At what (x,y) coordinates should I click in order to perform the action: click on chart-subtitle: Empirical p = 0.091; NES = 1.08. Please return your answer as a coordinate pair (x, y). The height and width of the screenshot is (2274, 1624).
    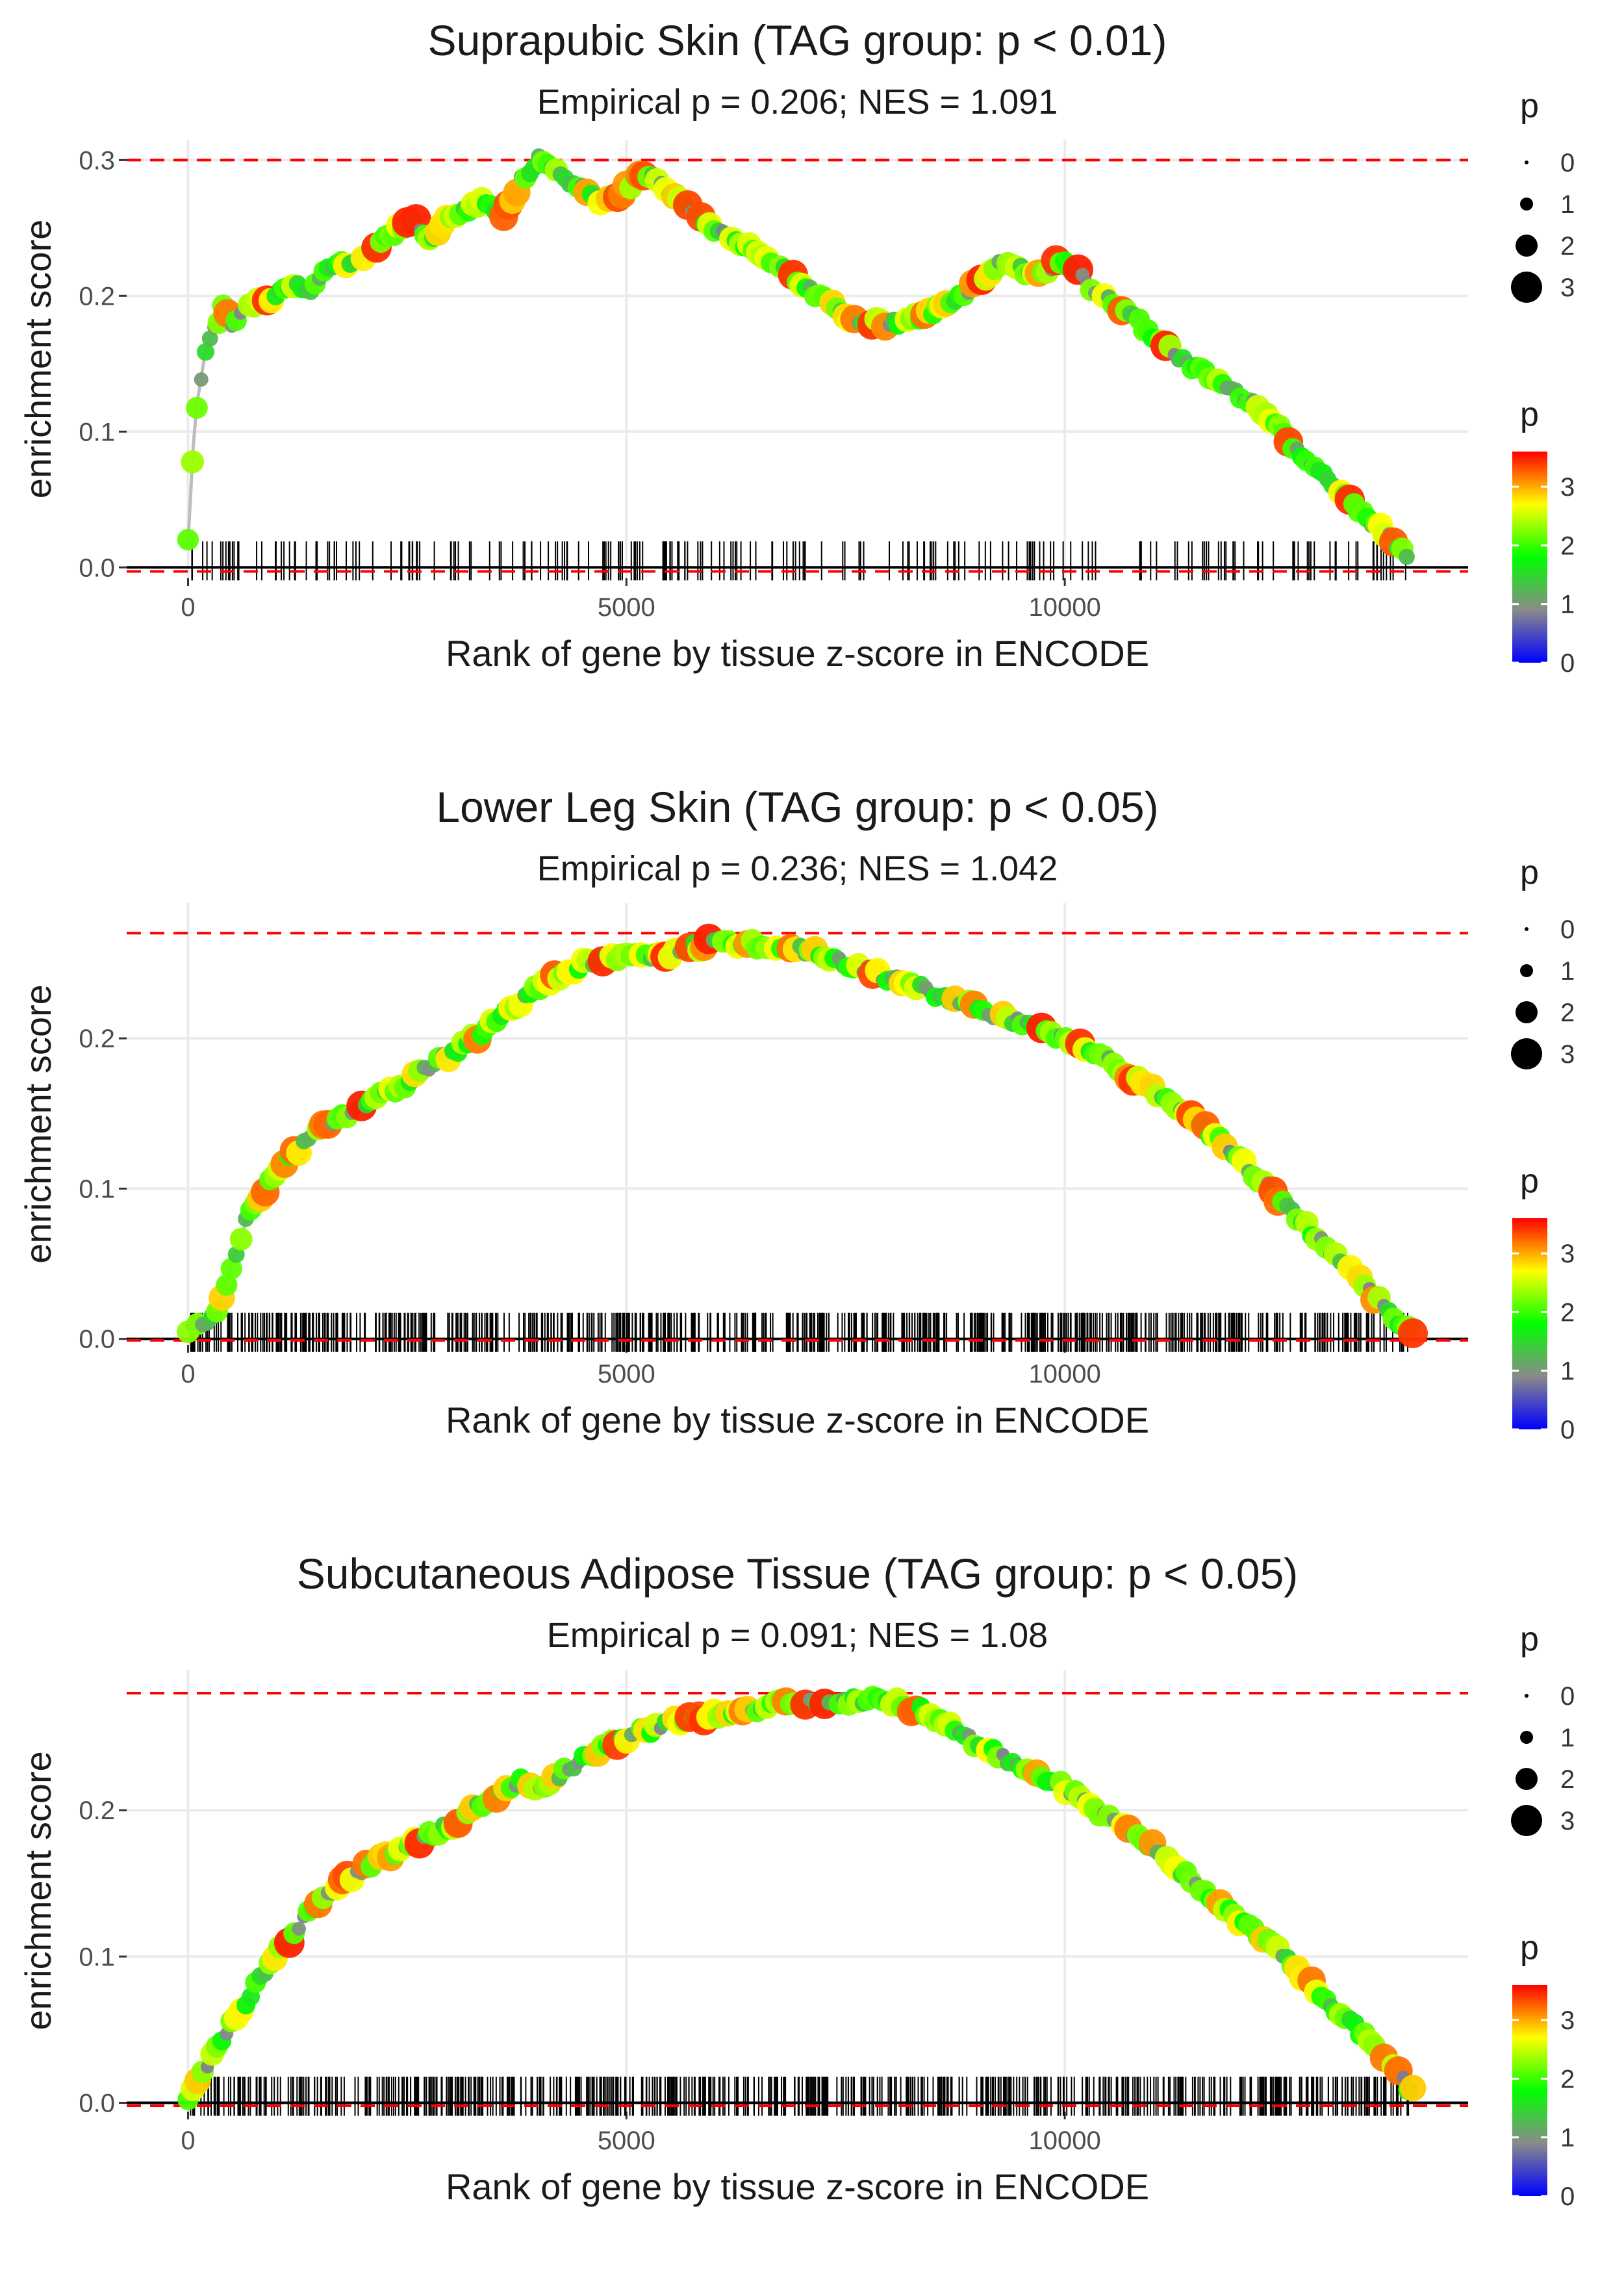
    Looking at the image, I should click on (797, 1635).